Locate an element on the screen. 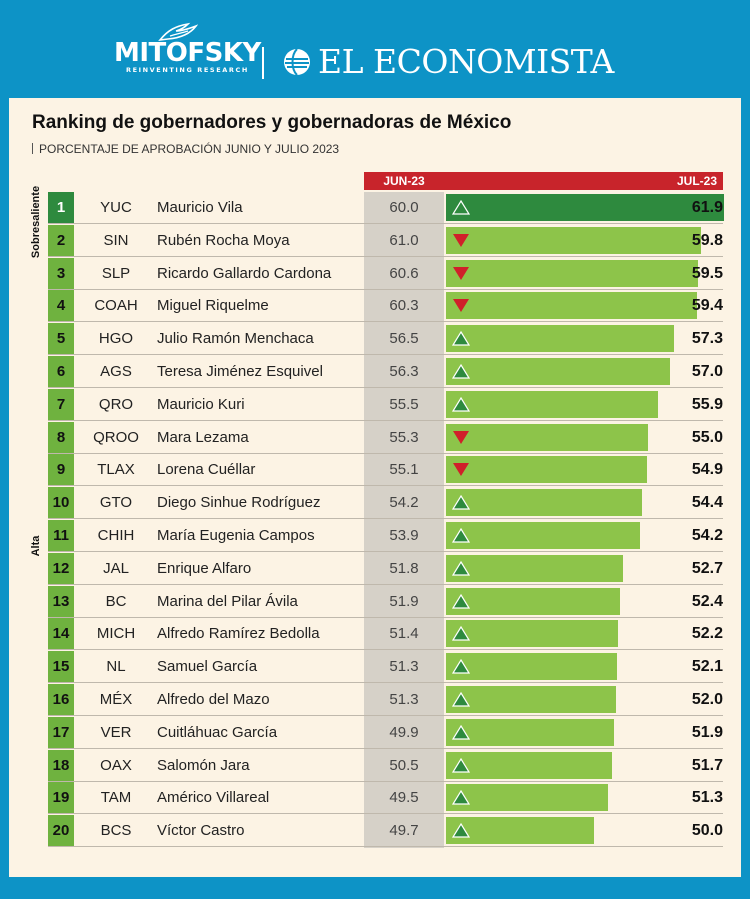 This screenshot has width=750, height=899. governor-name: Samuel García is located at coordinates (207, 667).